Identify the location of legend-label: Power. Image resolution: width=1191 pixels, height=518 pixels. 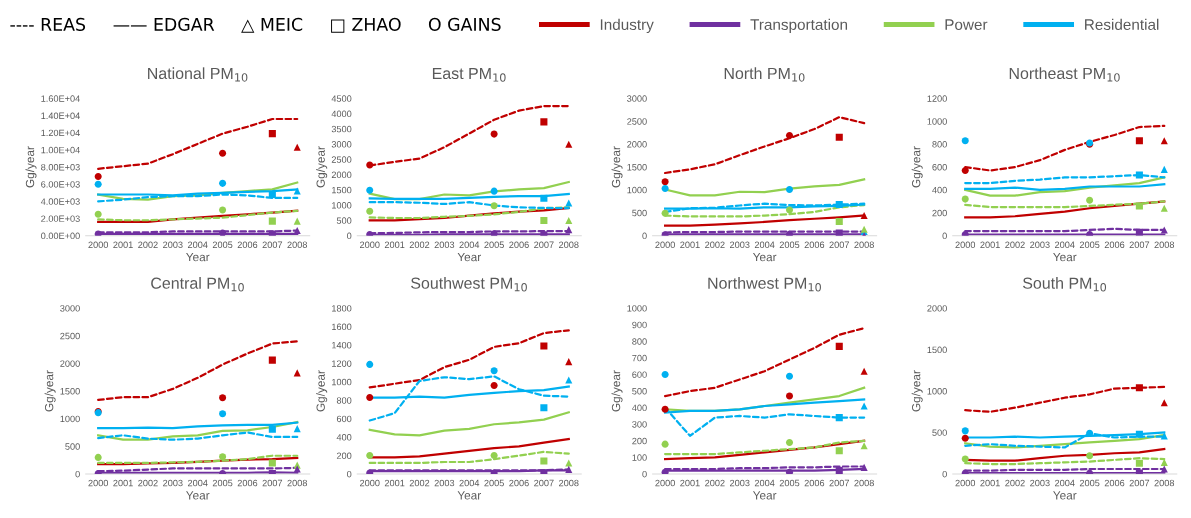
(966, 24).